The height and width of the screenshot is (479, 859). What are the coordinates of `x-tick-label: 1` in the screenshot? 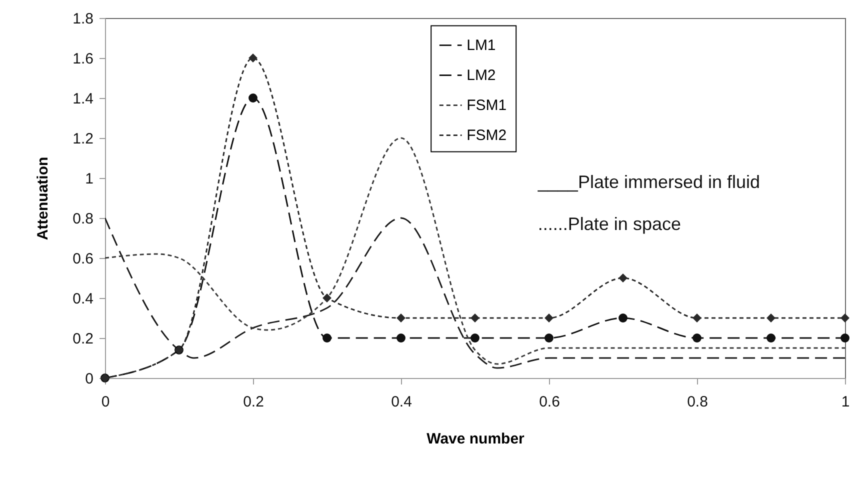 It's located at (845, 402).